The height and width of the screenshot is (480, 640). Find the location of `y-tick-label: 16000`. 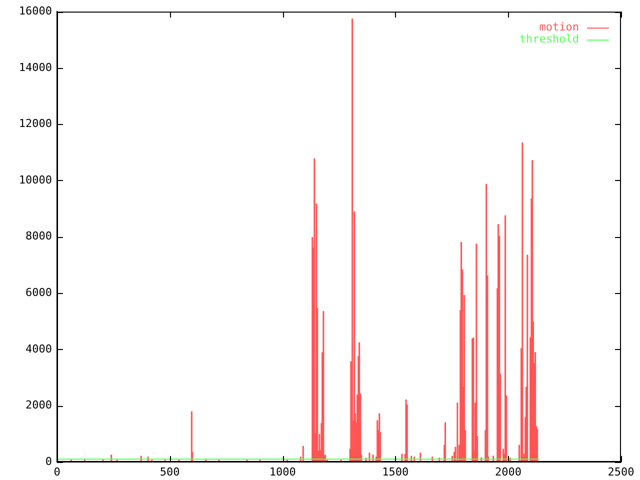

y-tick-label: 16000 is located at coordinates (35, 11).